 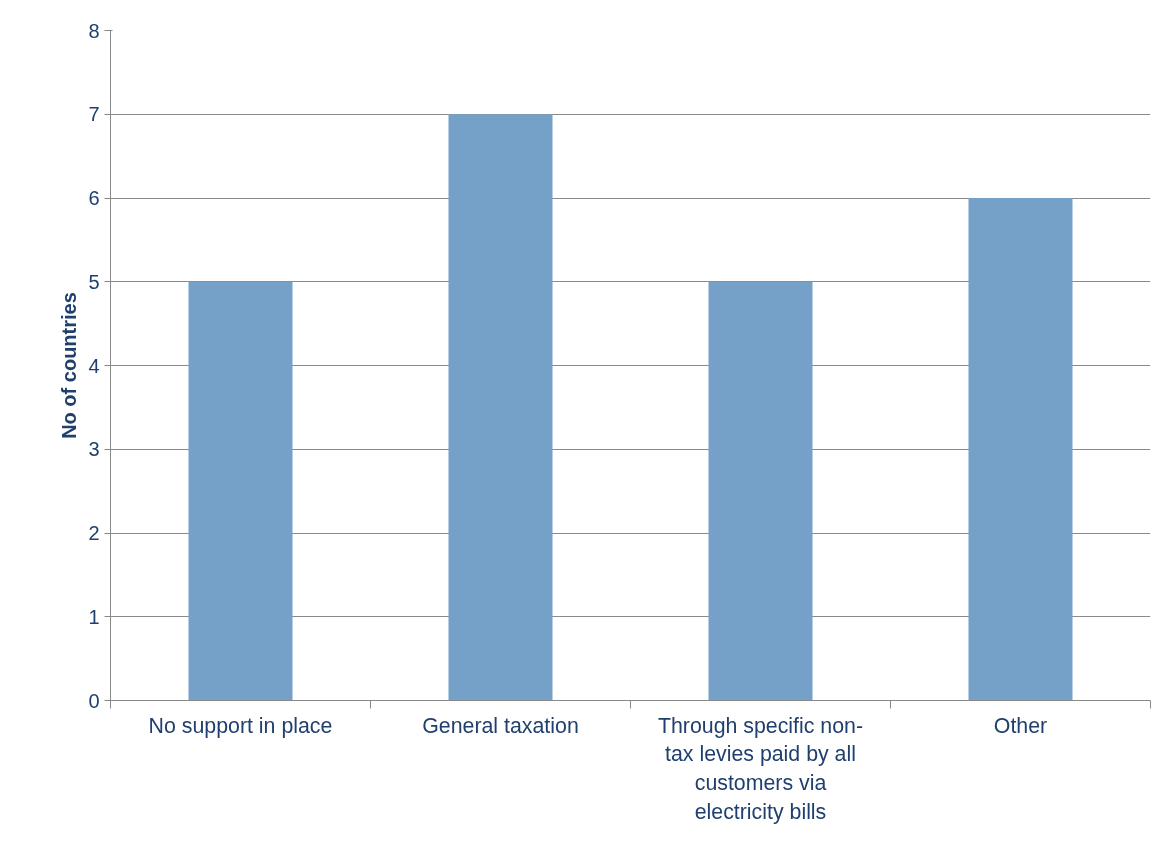 I want to click on y-tick-label: 3, so click(x=94, y=449).